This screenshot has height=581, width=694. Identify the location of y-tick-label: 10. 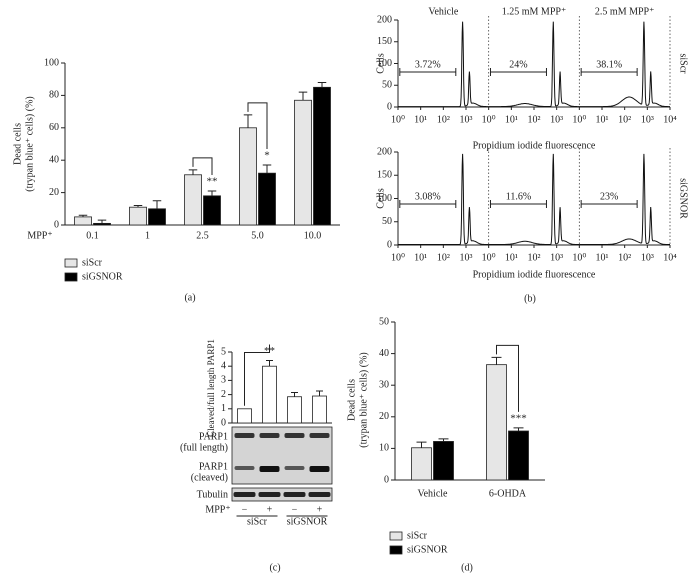
(384, 448).